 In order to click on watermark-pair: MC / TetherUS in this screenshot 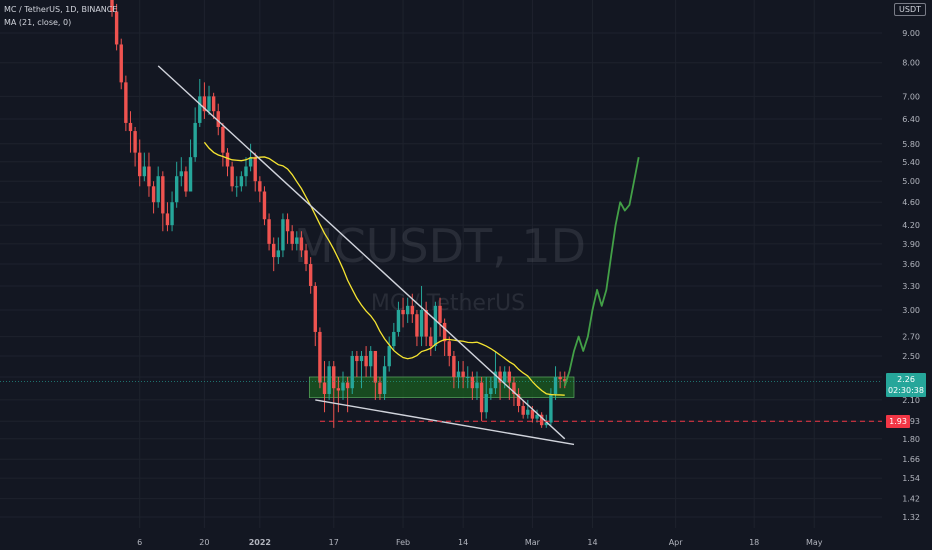, I will do `click(448, 303)`.